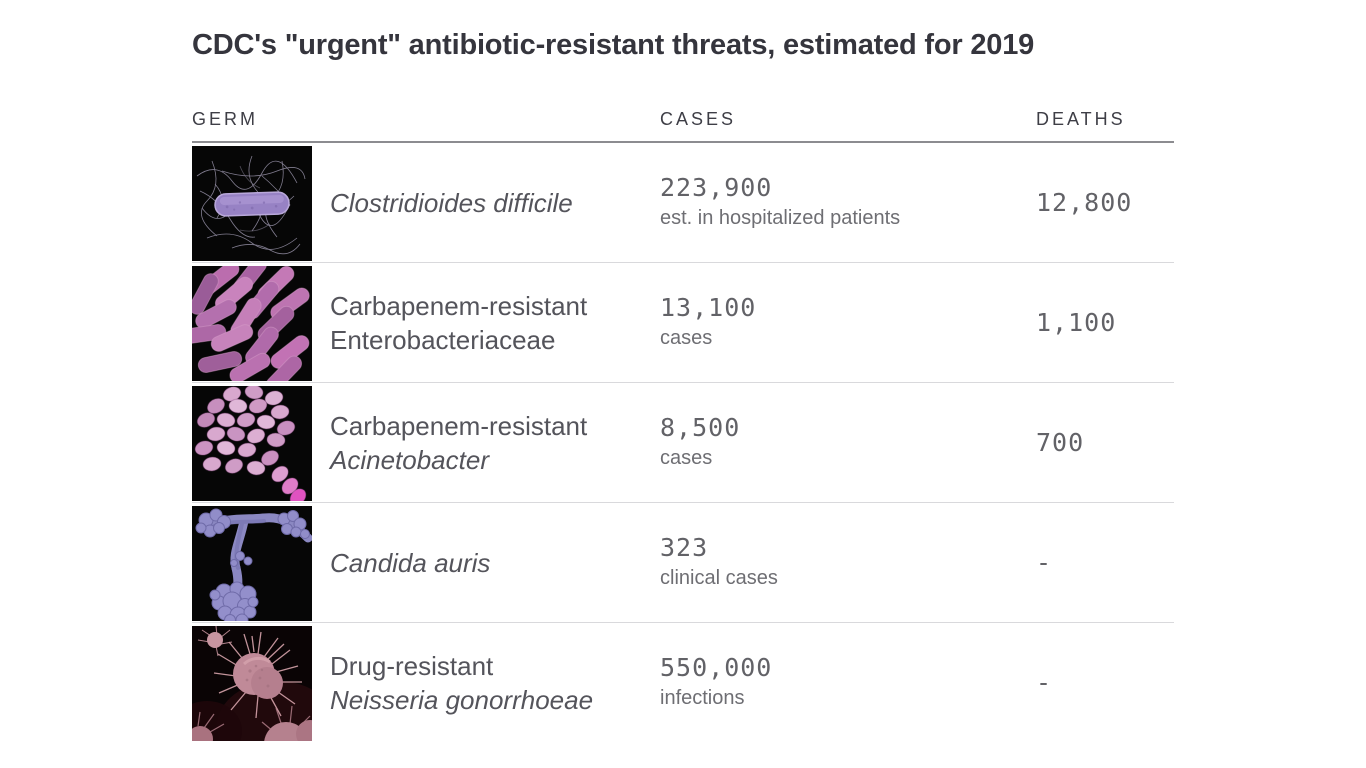  What do you see at coordinates (1084, 202) in the screenshot?
I see `deaths-value: 12,800` at bounding box center [1084, 202].